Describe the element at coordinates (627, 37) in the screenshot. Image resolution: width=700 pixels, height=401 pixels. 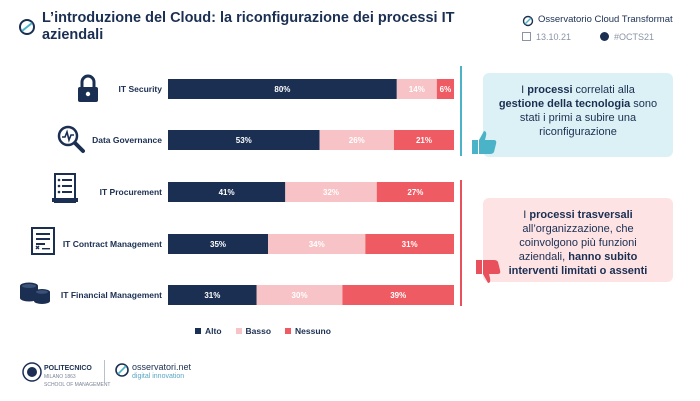
I see `event-hashtag: #OCTS21` at that location.